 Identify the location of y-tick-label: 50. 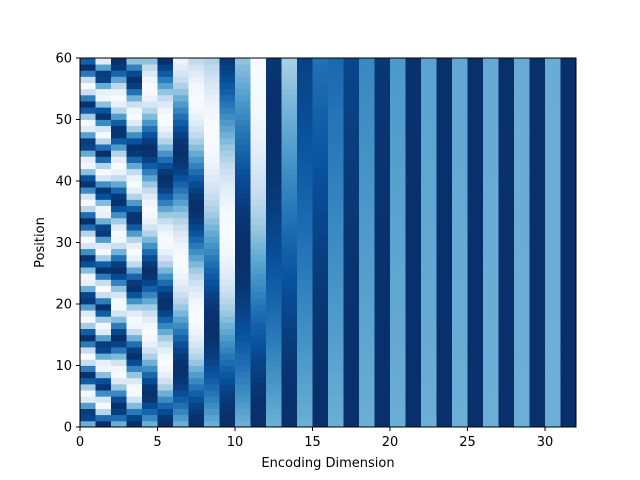
(63, 120).